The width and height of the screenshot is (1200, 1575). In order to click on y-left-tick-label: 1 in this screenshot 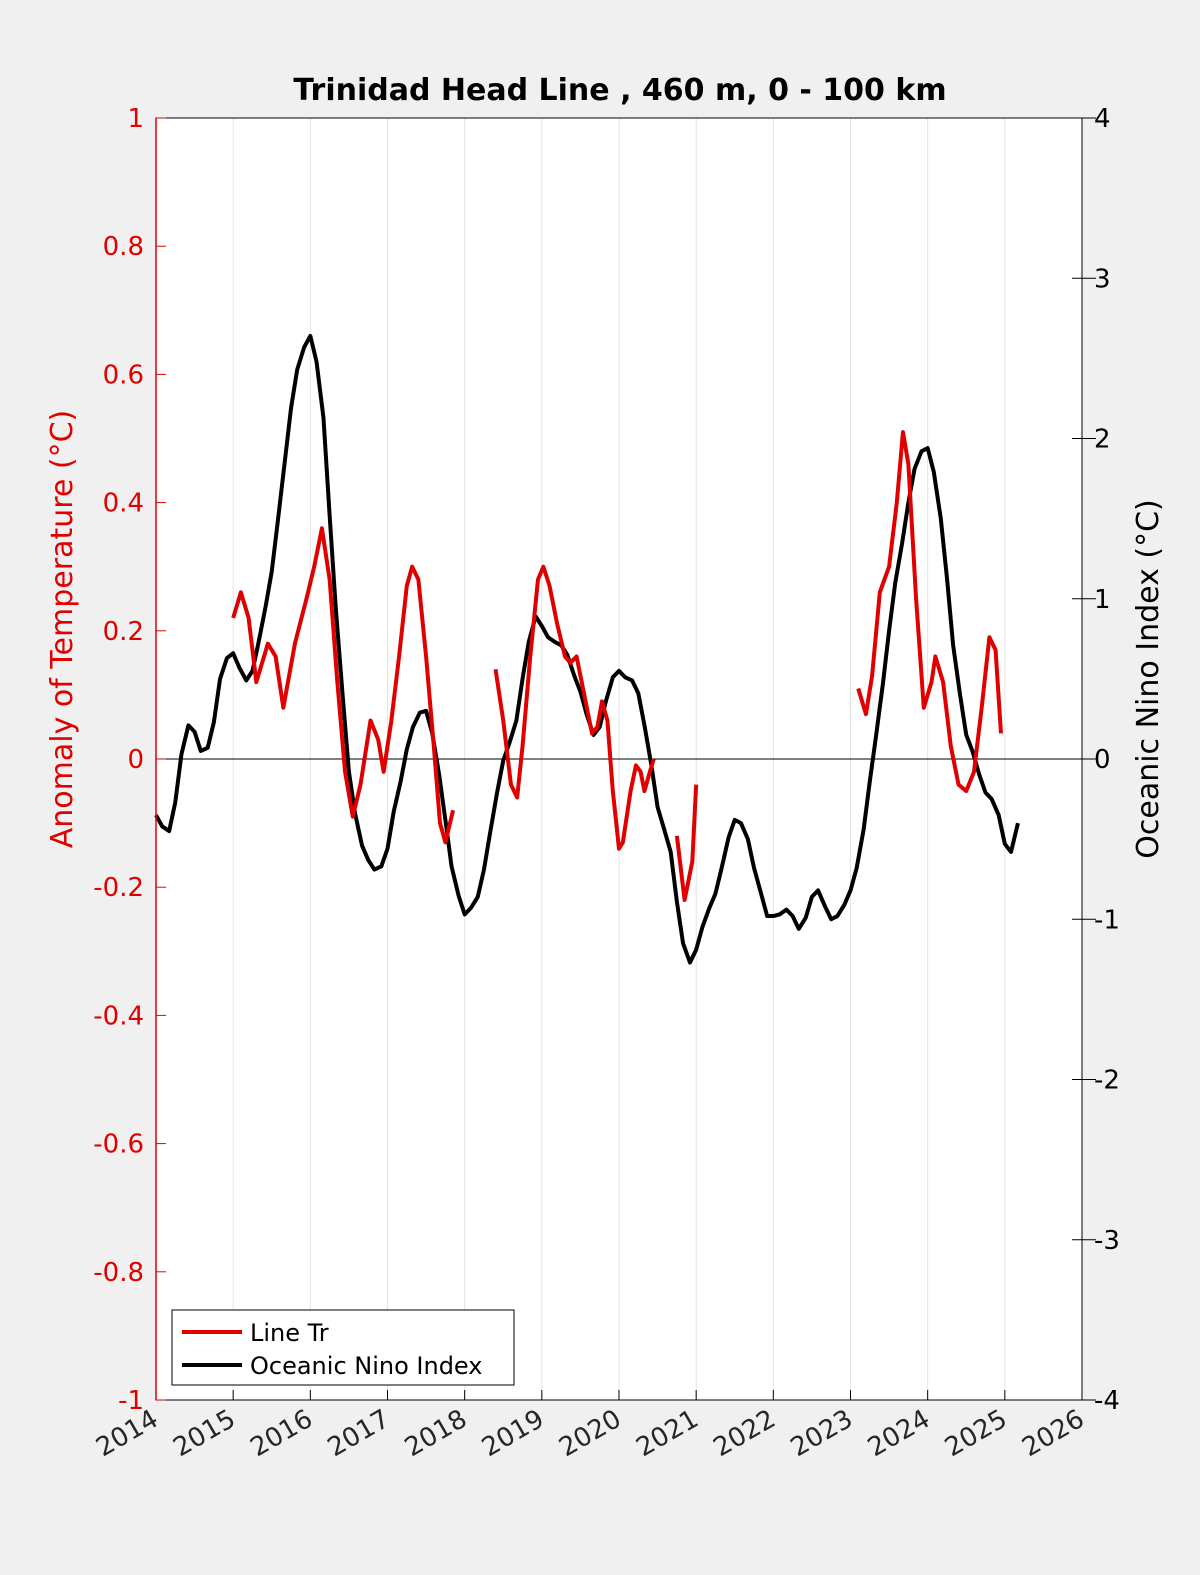, I will do `click(135, 119)`.